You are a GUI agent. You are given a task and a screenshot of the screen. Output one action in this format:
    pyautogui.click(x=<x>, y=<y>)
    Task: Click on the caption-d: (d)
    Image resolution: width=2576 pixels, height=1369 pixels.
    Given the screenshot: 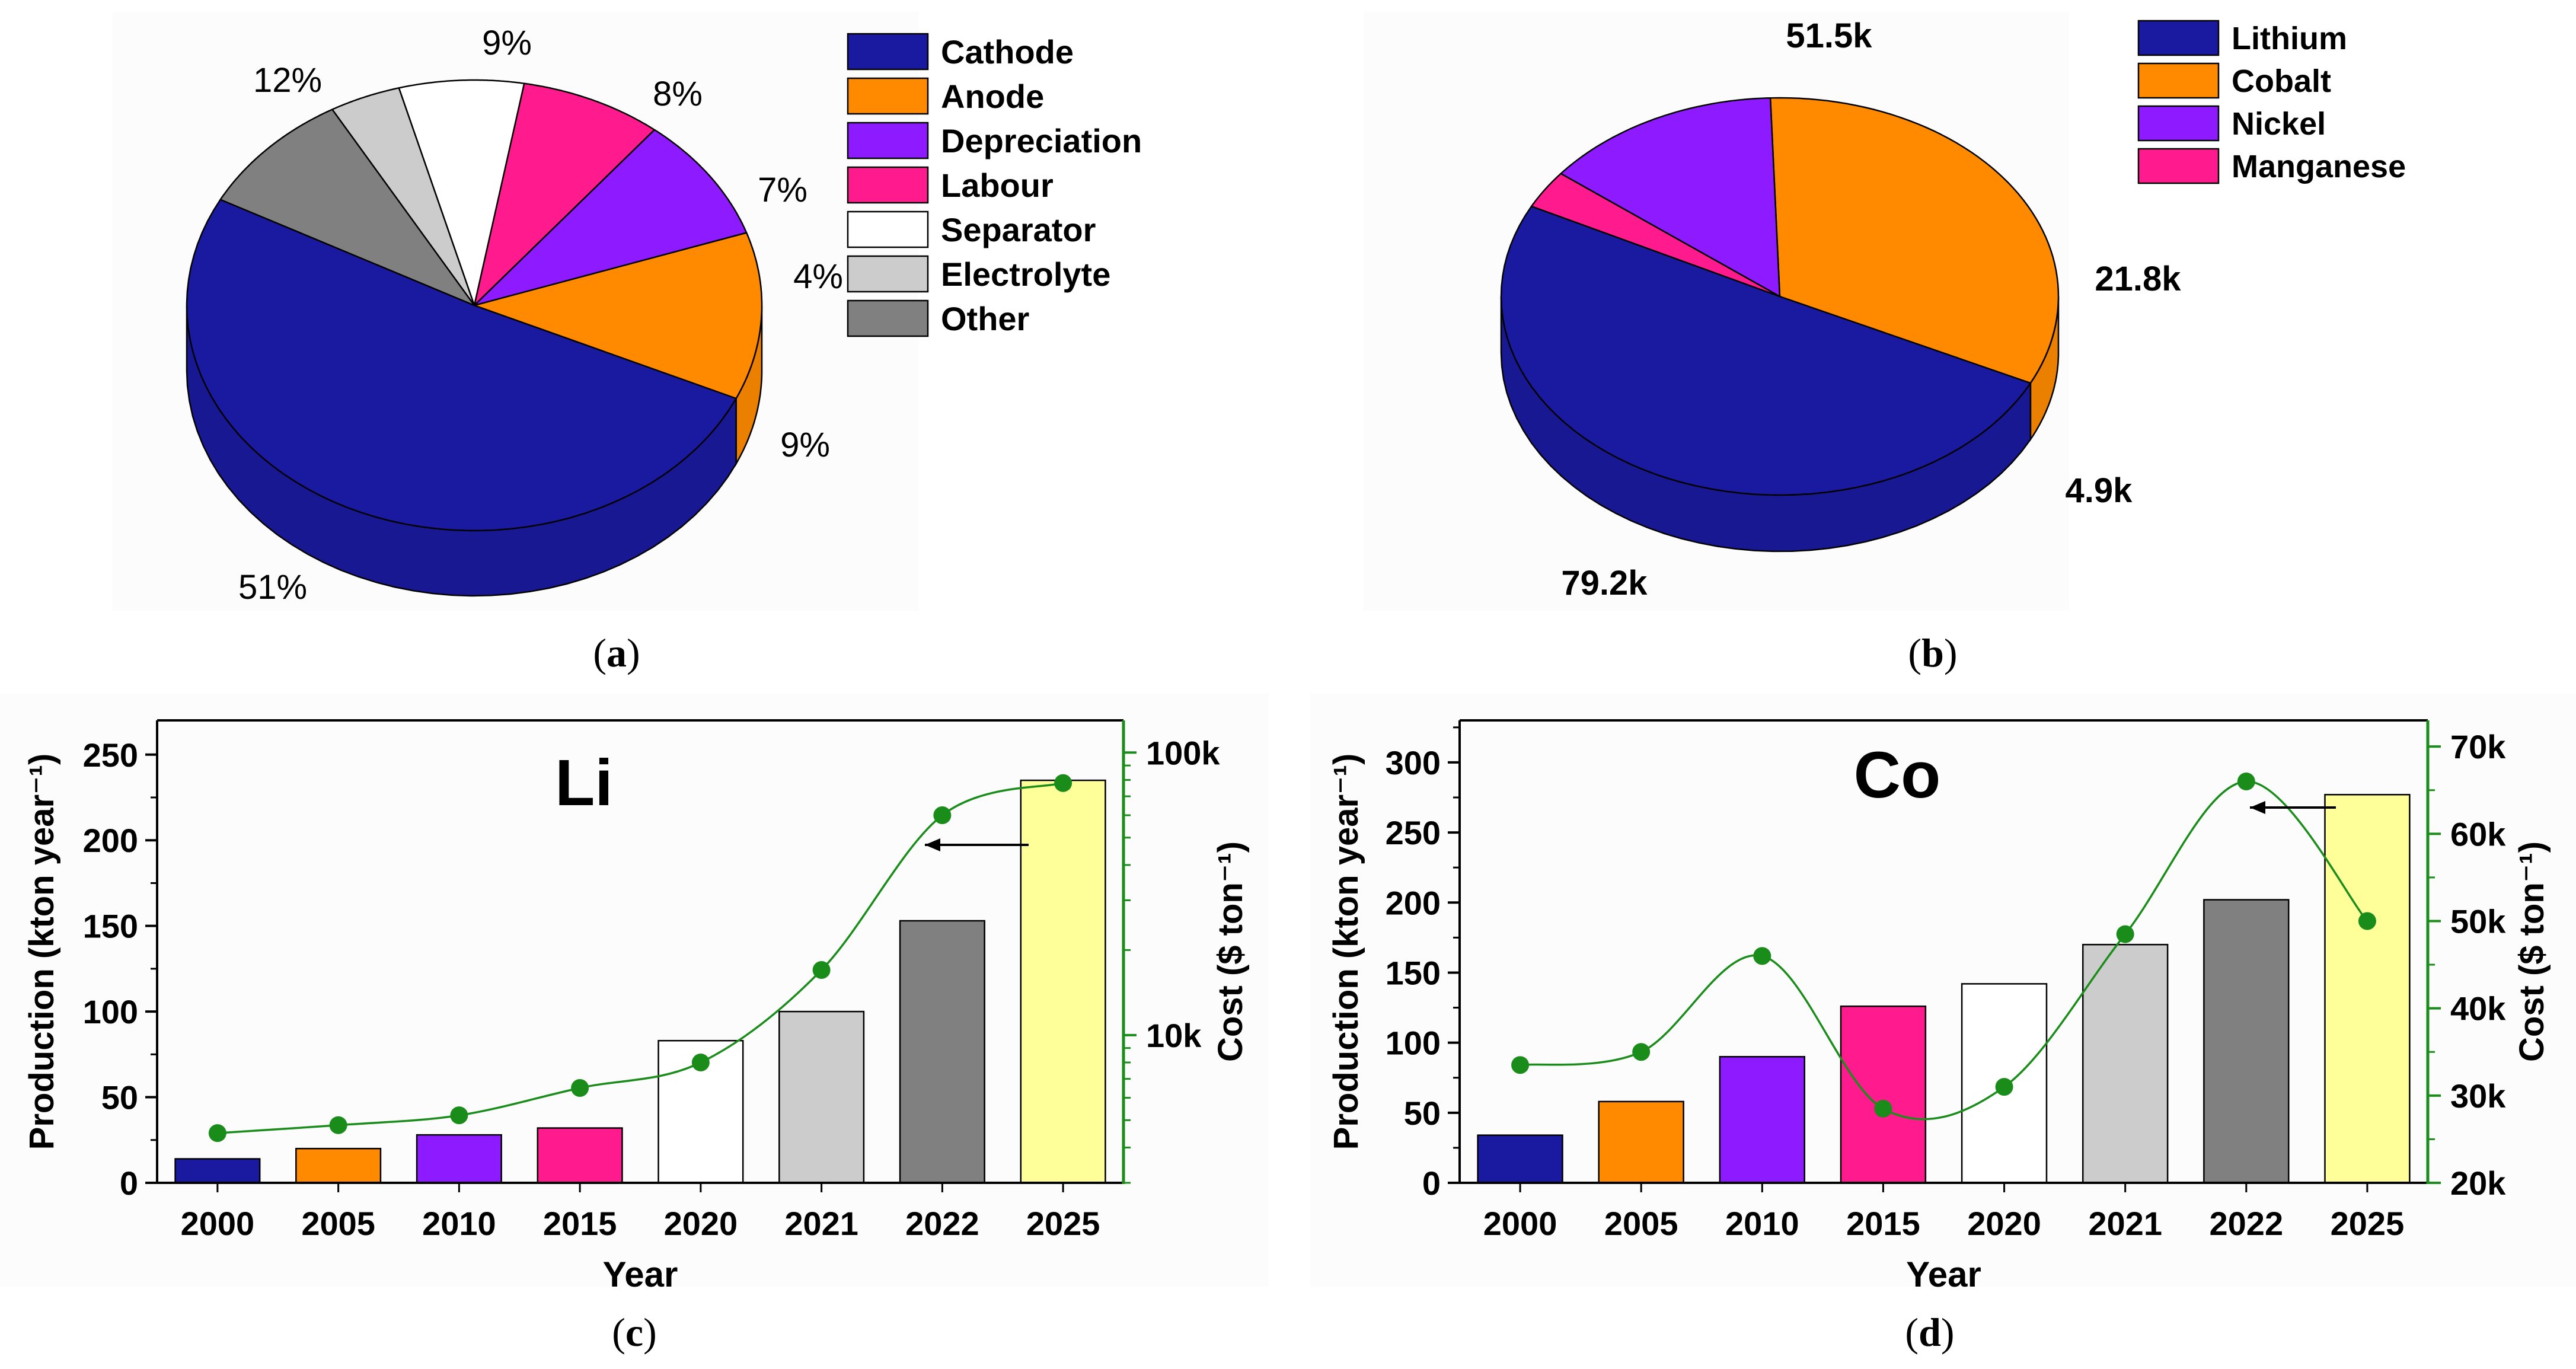 What is the action you would take?
    pyautogui.click(x=1929, y=1333)
    